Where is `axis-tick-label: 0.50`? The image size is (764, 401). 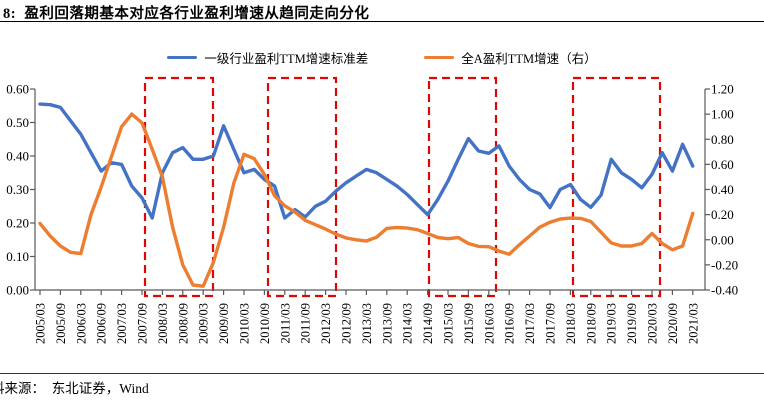 axis-tick-label: 0.50 is located at coordinates (17, 122).